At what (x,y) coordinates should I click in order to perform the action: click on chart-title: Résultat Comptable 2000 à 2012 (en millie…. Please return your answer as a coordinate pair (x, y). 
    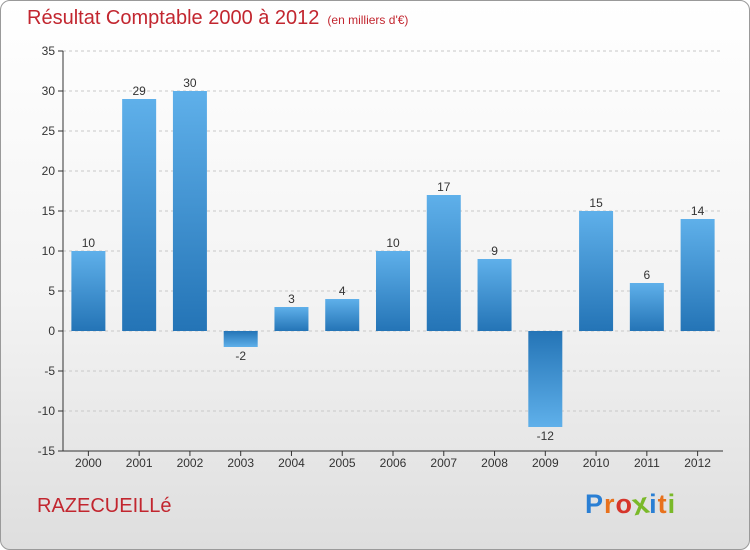
    Looking at the image, I should click on (217, 18).